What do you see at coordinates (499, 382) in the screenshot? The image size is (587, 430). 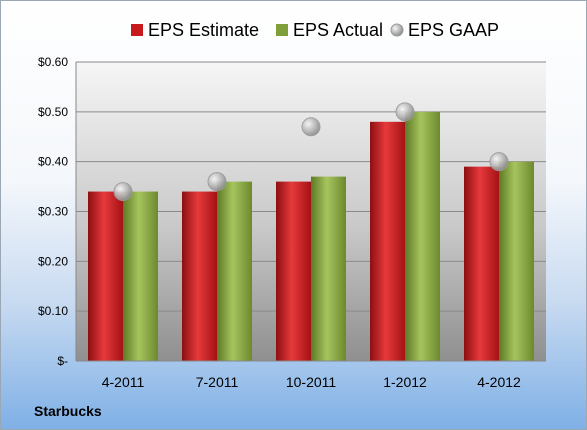 I see `x-tick-label: 4-2012` at bounding box center [499, 382].